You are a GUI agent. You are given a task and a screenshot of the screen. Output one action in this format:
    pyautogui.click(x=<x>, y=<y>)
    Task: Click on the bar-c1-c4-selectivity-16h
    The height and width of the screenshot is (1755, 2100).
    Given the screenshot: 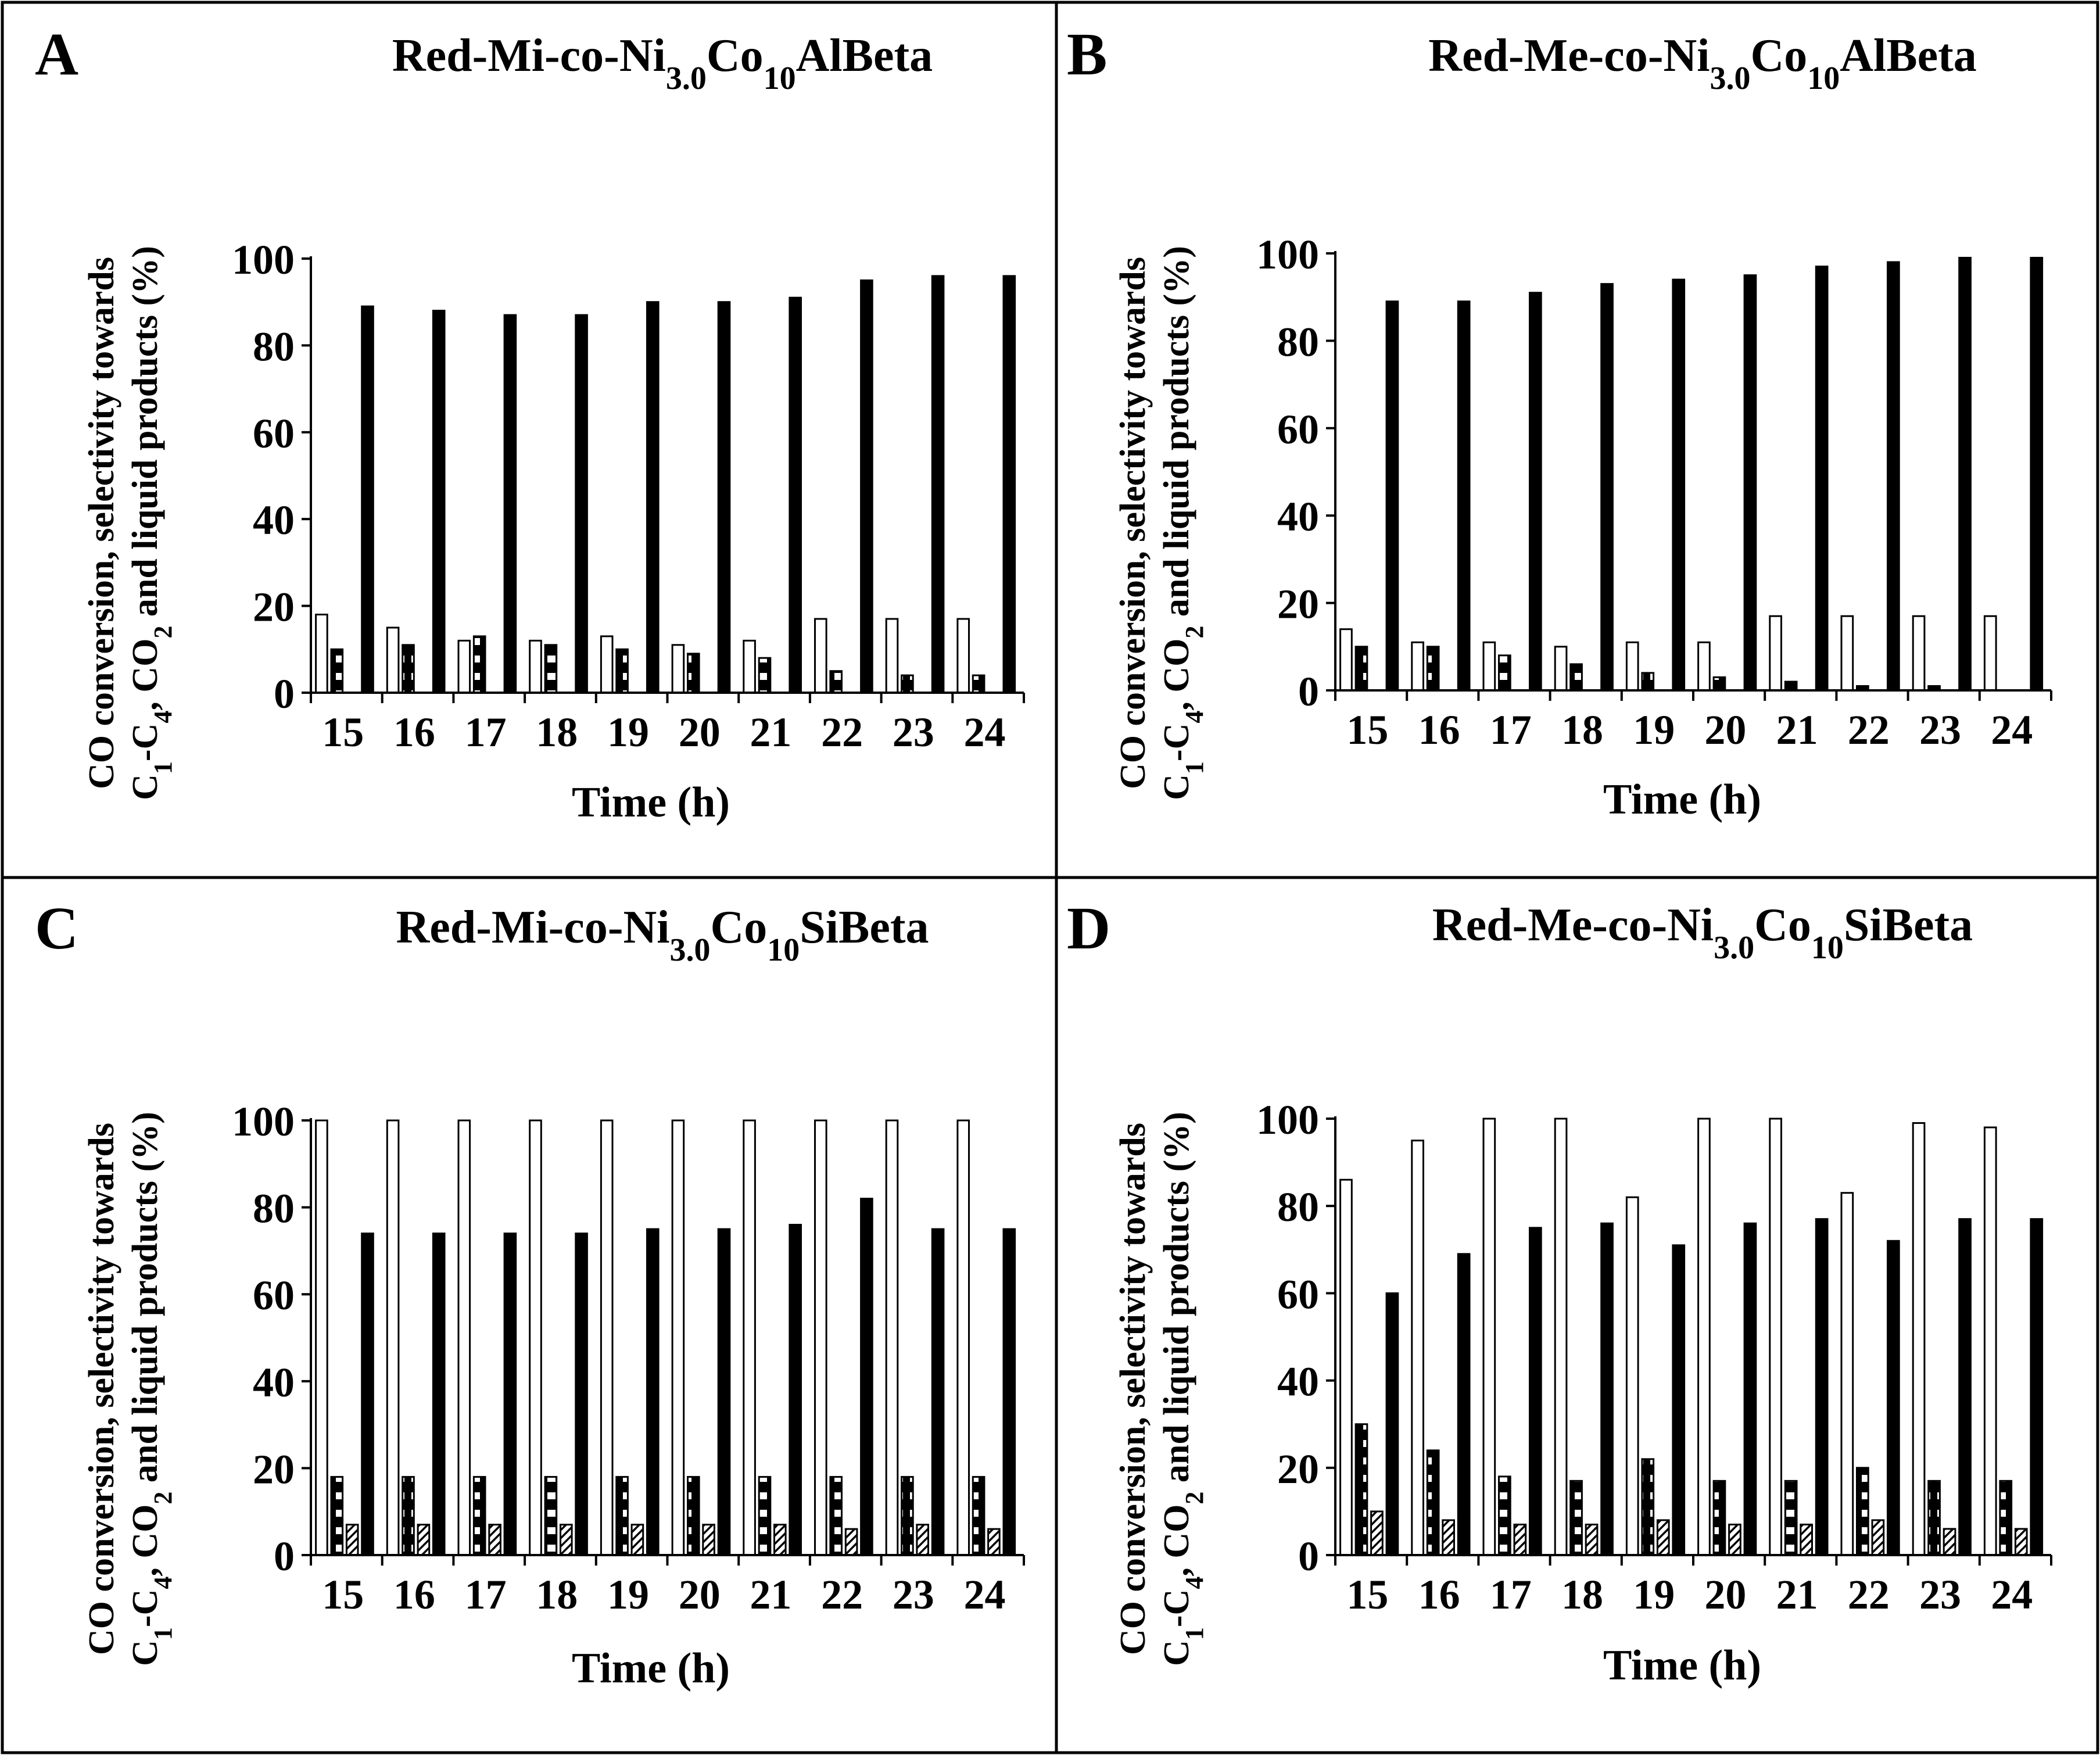 What is the action you would take?
    pyautogui.click(x=409, y=1516)
    